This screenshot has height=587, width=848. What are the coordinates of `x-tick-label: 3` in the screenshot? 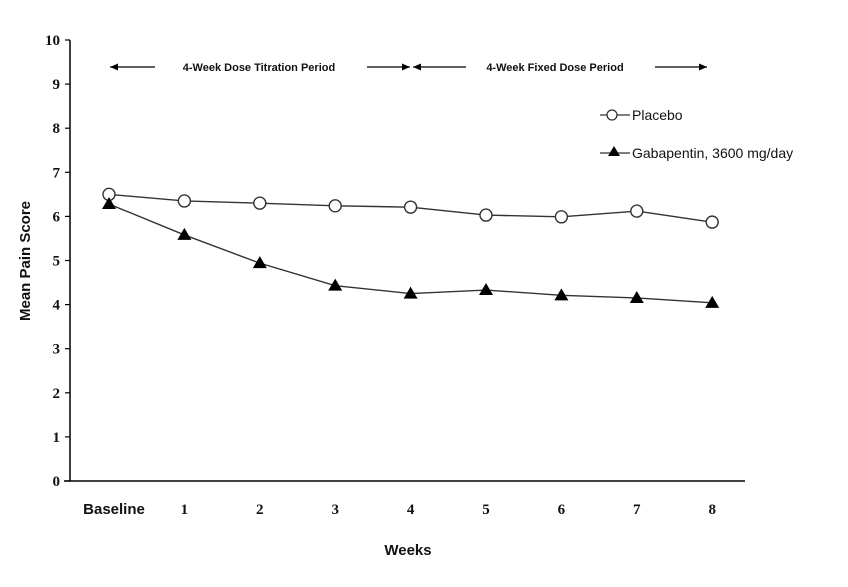 It's located at (335, 510).